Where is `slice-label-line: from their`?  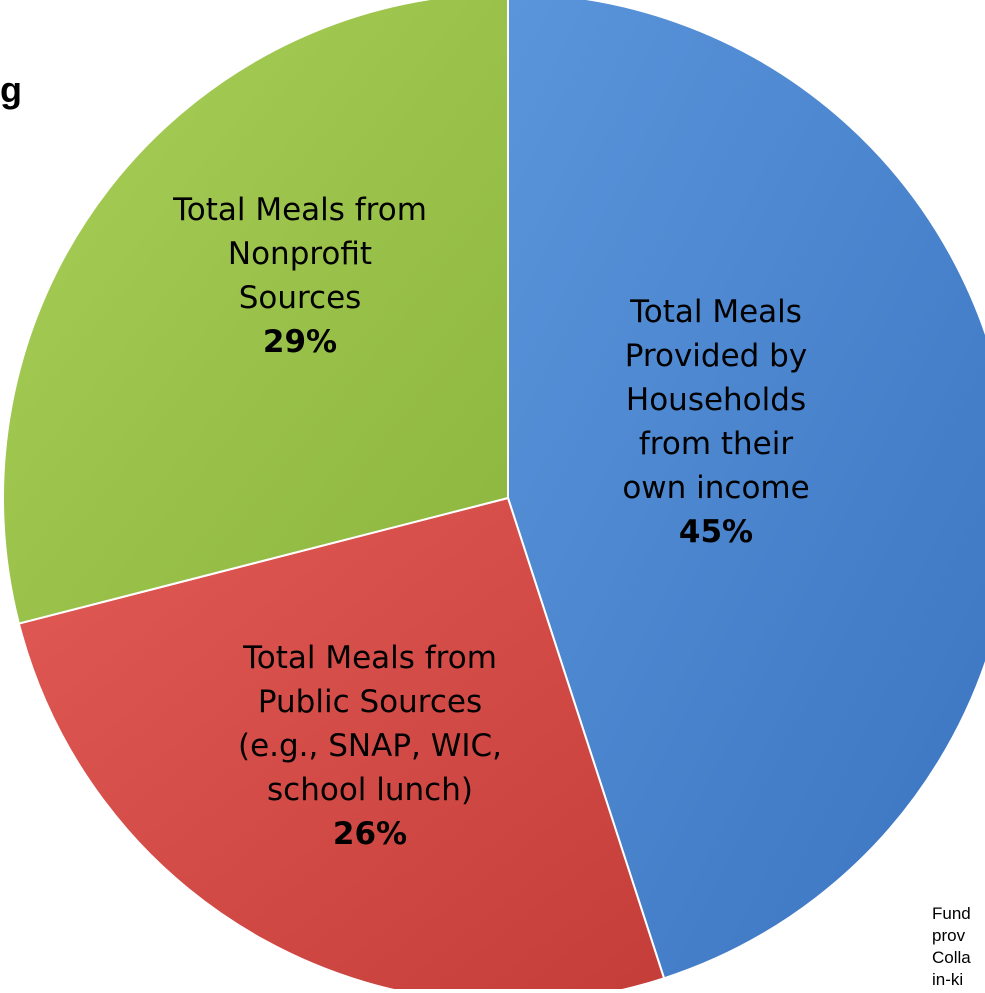
slice-label-line: from their is located at coordinates (716, 444).